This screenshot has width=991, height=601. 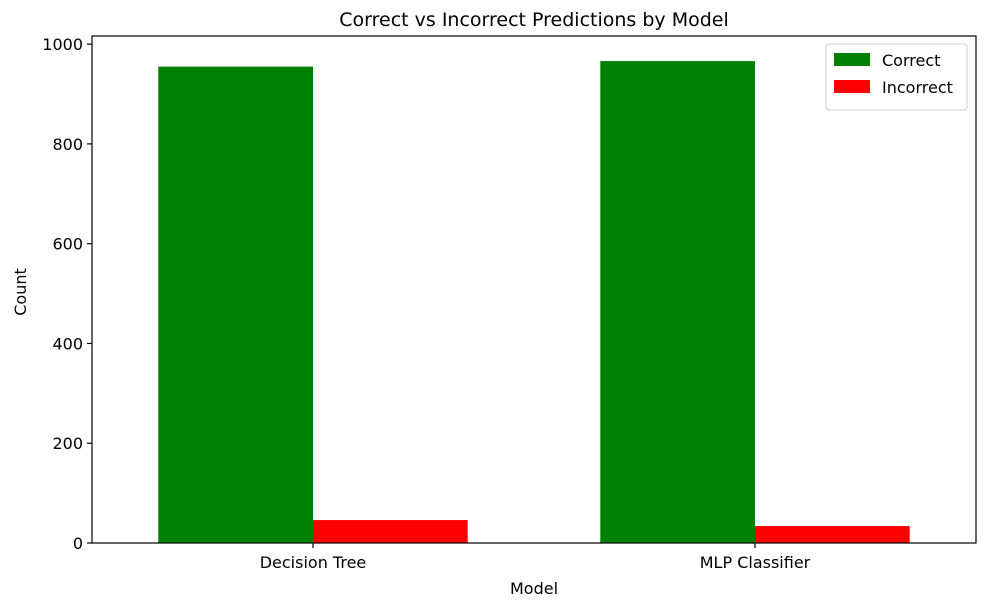 What do you see at coordinates (62, 44) in the screenshot?
I see `y-tick-label: 1000` at bounding box center [62, 44].